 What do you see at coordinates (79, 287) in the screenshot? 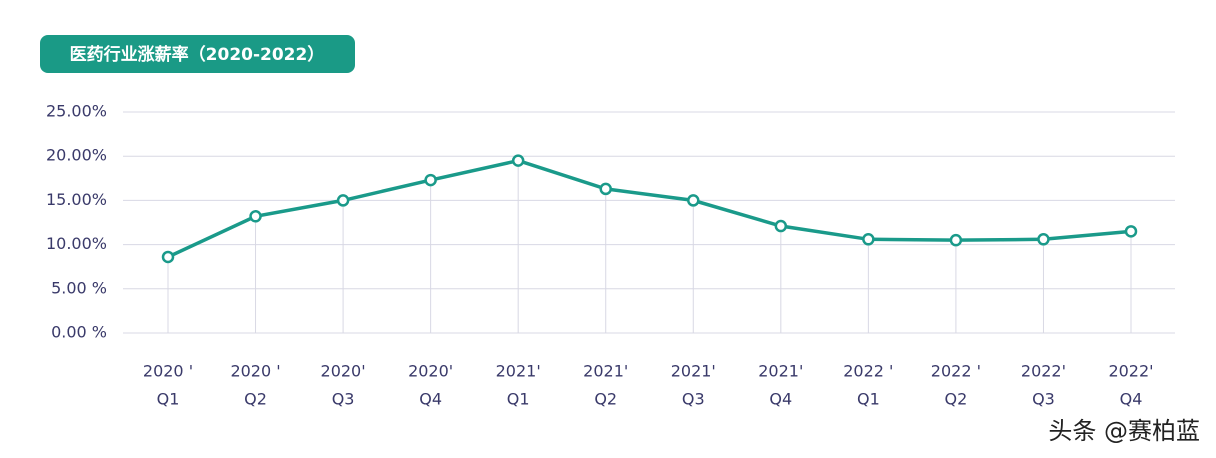
I see `y-tick-label: 5.00 %` at bounding box center [79, 287].